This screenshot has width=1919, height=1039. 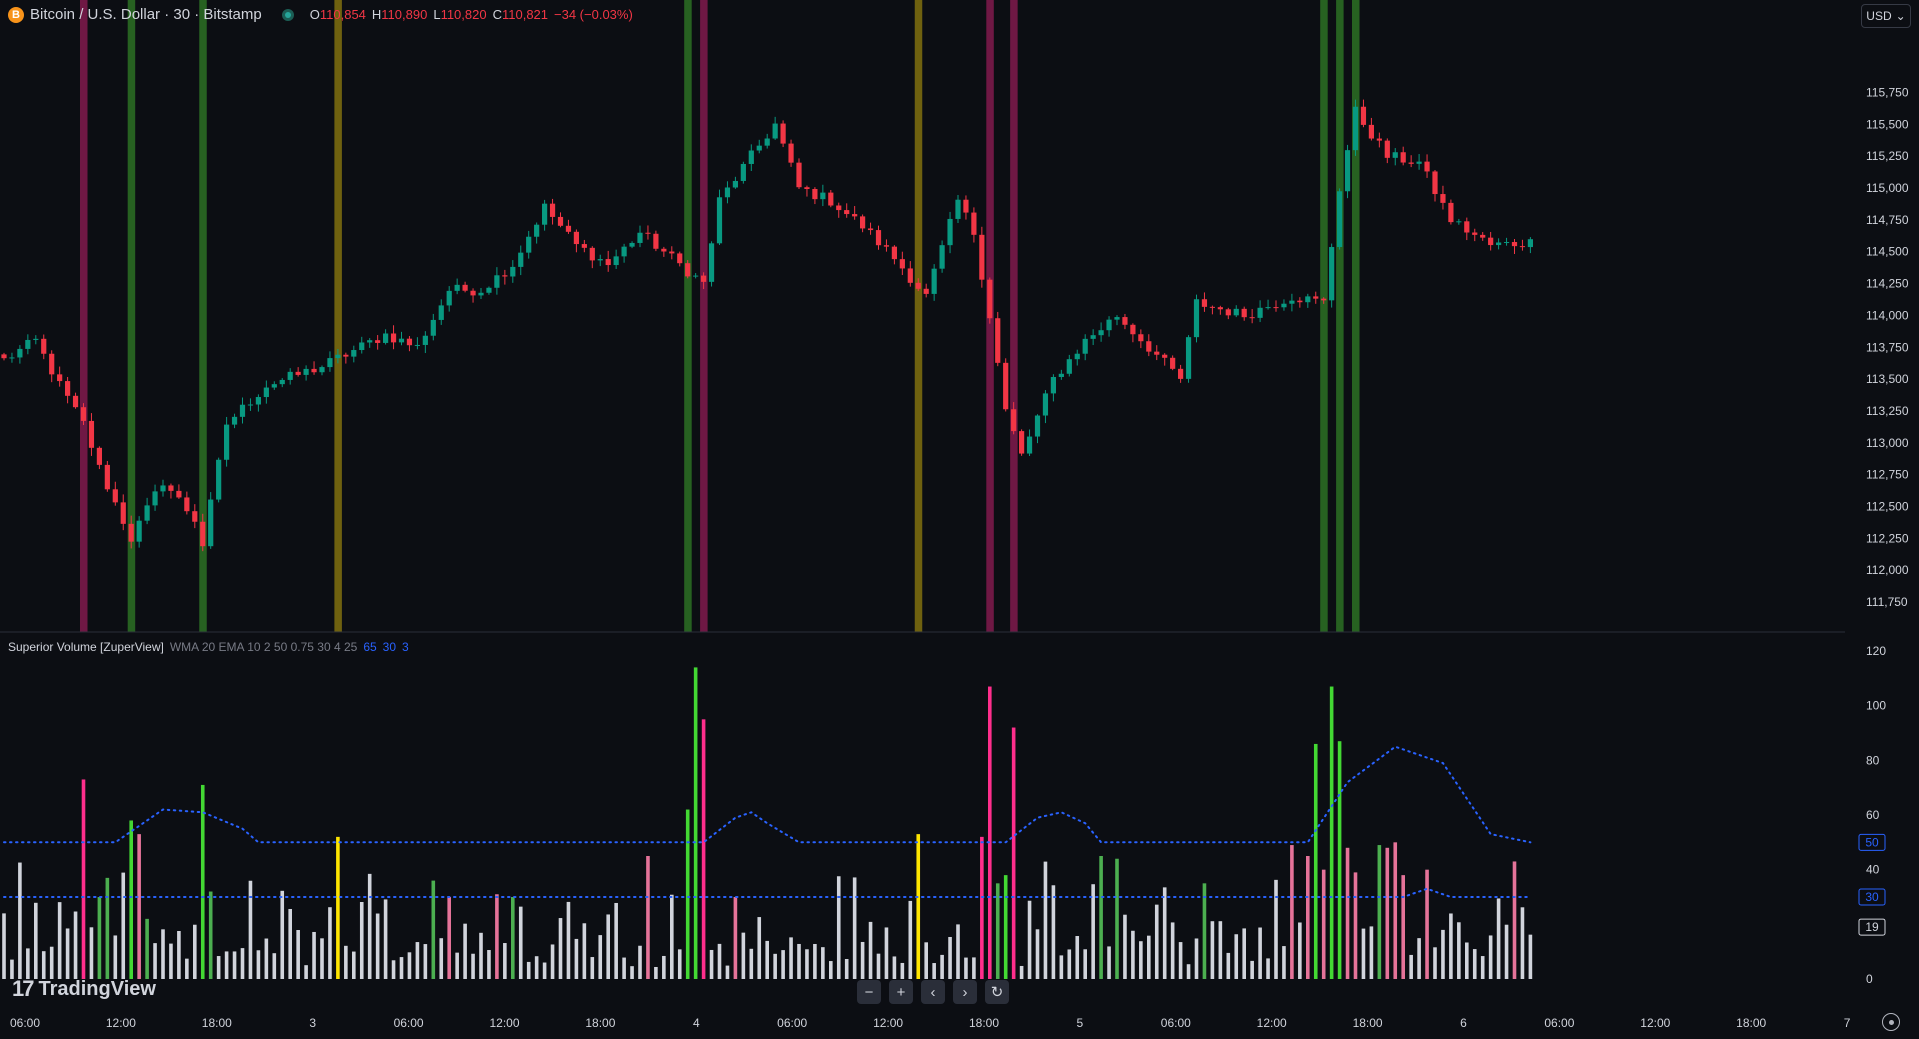 I want to click on zoom-in-button: +, so click(x=901, y=992).